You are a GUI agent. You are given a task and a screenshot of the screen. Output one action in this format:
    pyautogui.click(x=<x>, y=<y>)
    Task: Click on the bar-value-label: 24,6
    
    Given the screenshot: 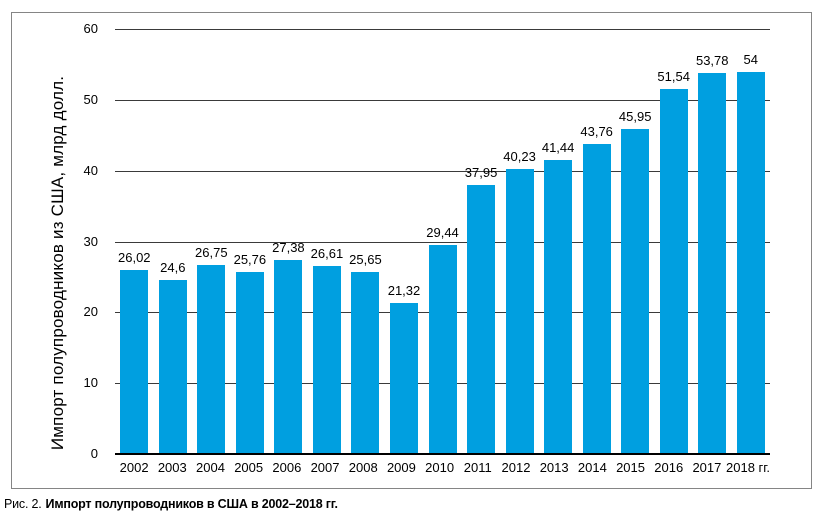 What is the action you would take?
    pyautogui.click(x=173, y=267)
    